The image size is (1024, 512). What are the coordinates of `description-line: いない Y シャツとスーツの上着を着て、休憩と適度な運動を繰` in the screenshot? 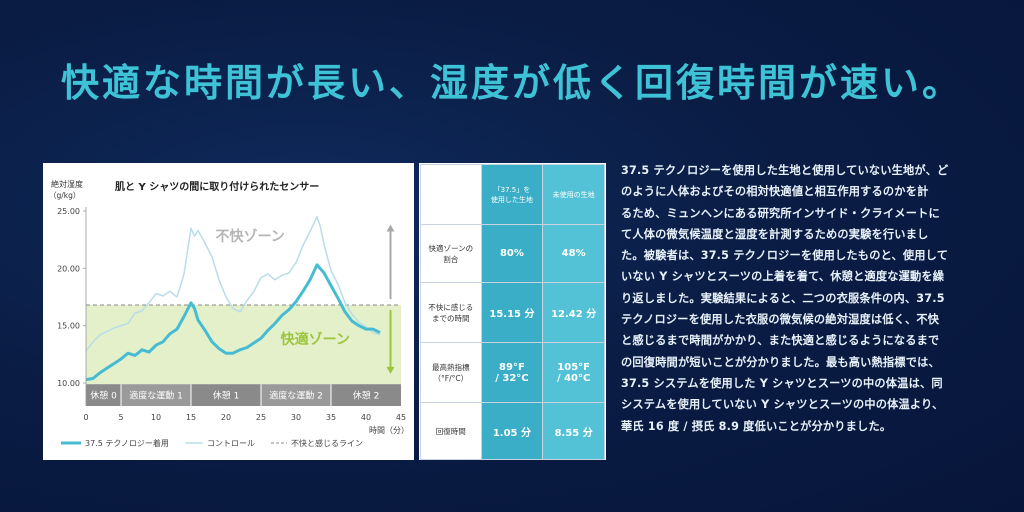 It's located at (783, 277).